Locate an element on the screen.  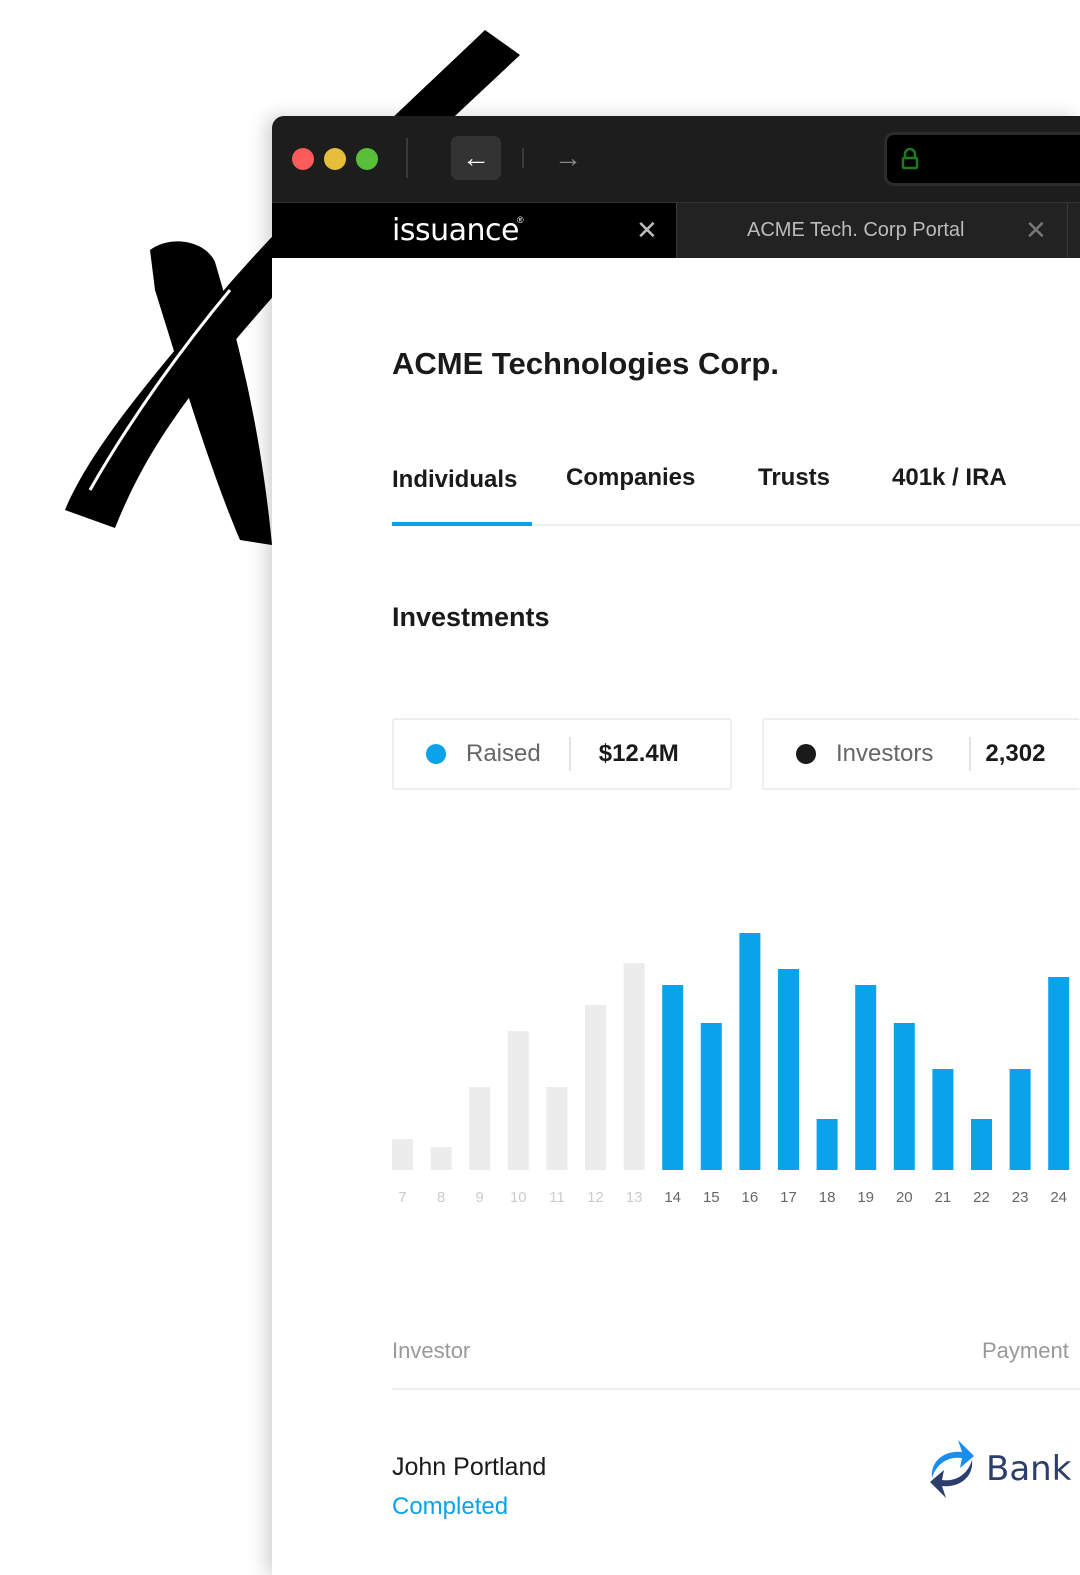
raised-stat: Raised $12.4M is located at coordinates (562, 754).